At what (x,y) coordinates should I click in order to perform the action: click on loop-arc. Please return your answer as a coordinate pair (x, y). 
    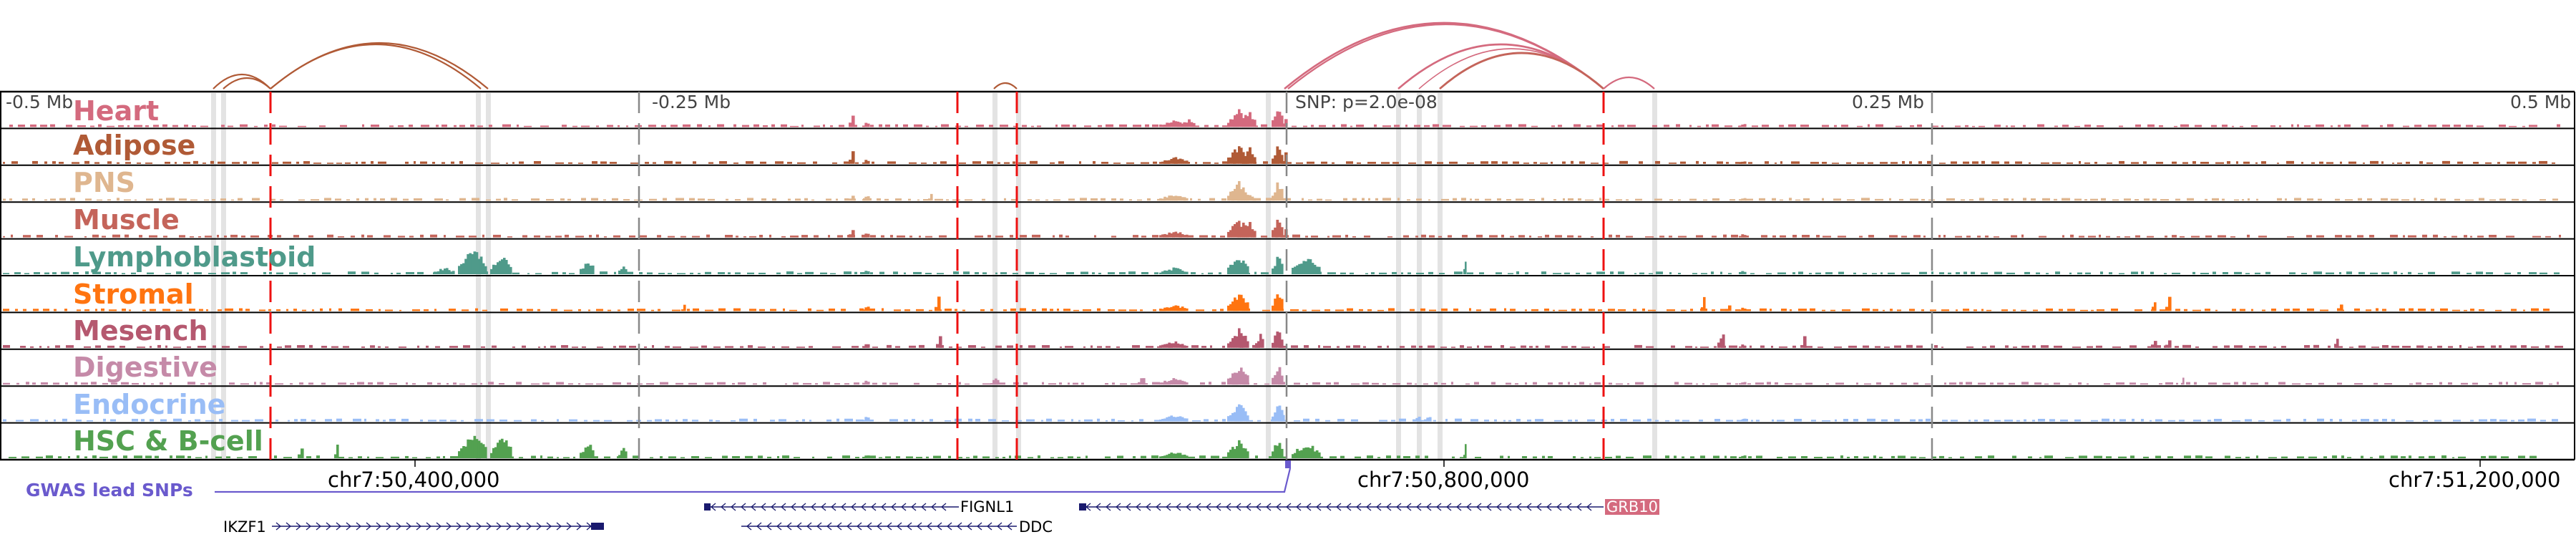
    Looking at the image, I should click on (376, 67).